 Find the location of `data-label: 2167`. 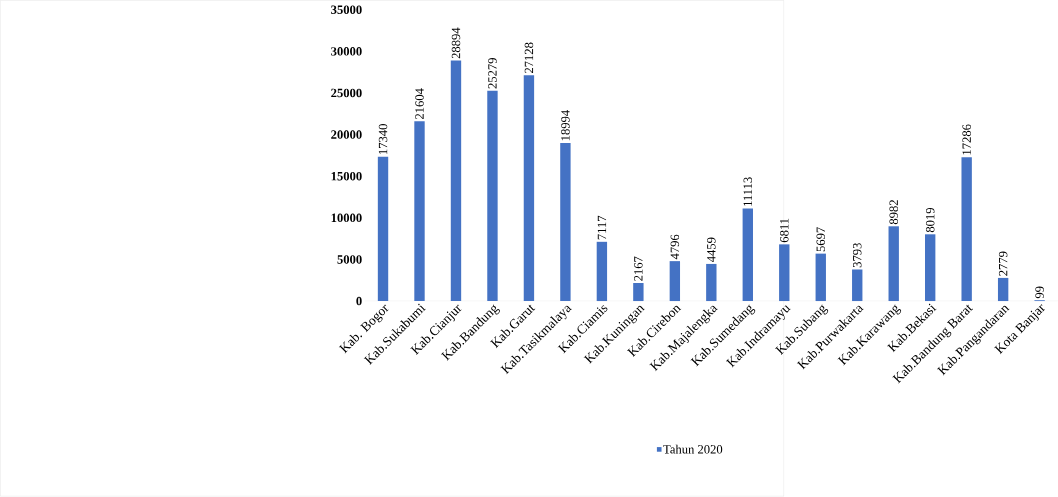

data-label: 2167 is located at coordinates (638, 268).